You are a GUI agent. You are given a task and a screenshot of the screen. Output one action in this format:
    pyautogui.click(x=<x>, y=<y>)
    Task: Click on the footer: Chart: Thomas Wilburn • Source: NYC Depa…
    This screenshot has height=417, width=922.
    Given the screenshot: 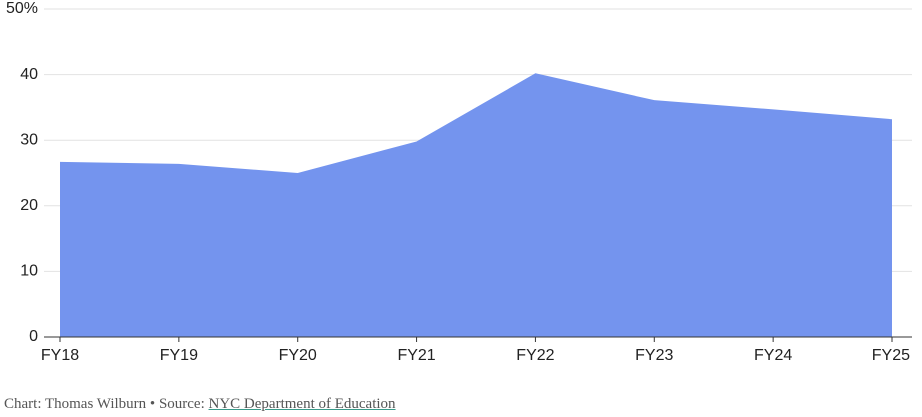 What is the action you would take?
    pyautogui.click(x=200, y=404)
    